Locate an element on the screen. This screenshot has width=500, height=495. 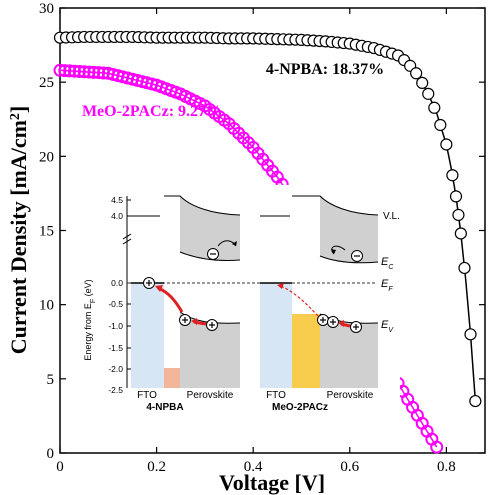
ef-label: EF is located at coordinates (387, 285).